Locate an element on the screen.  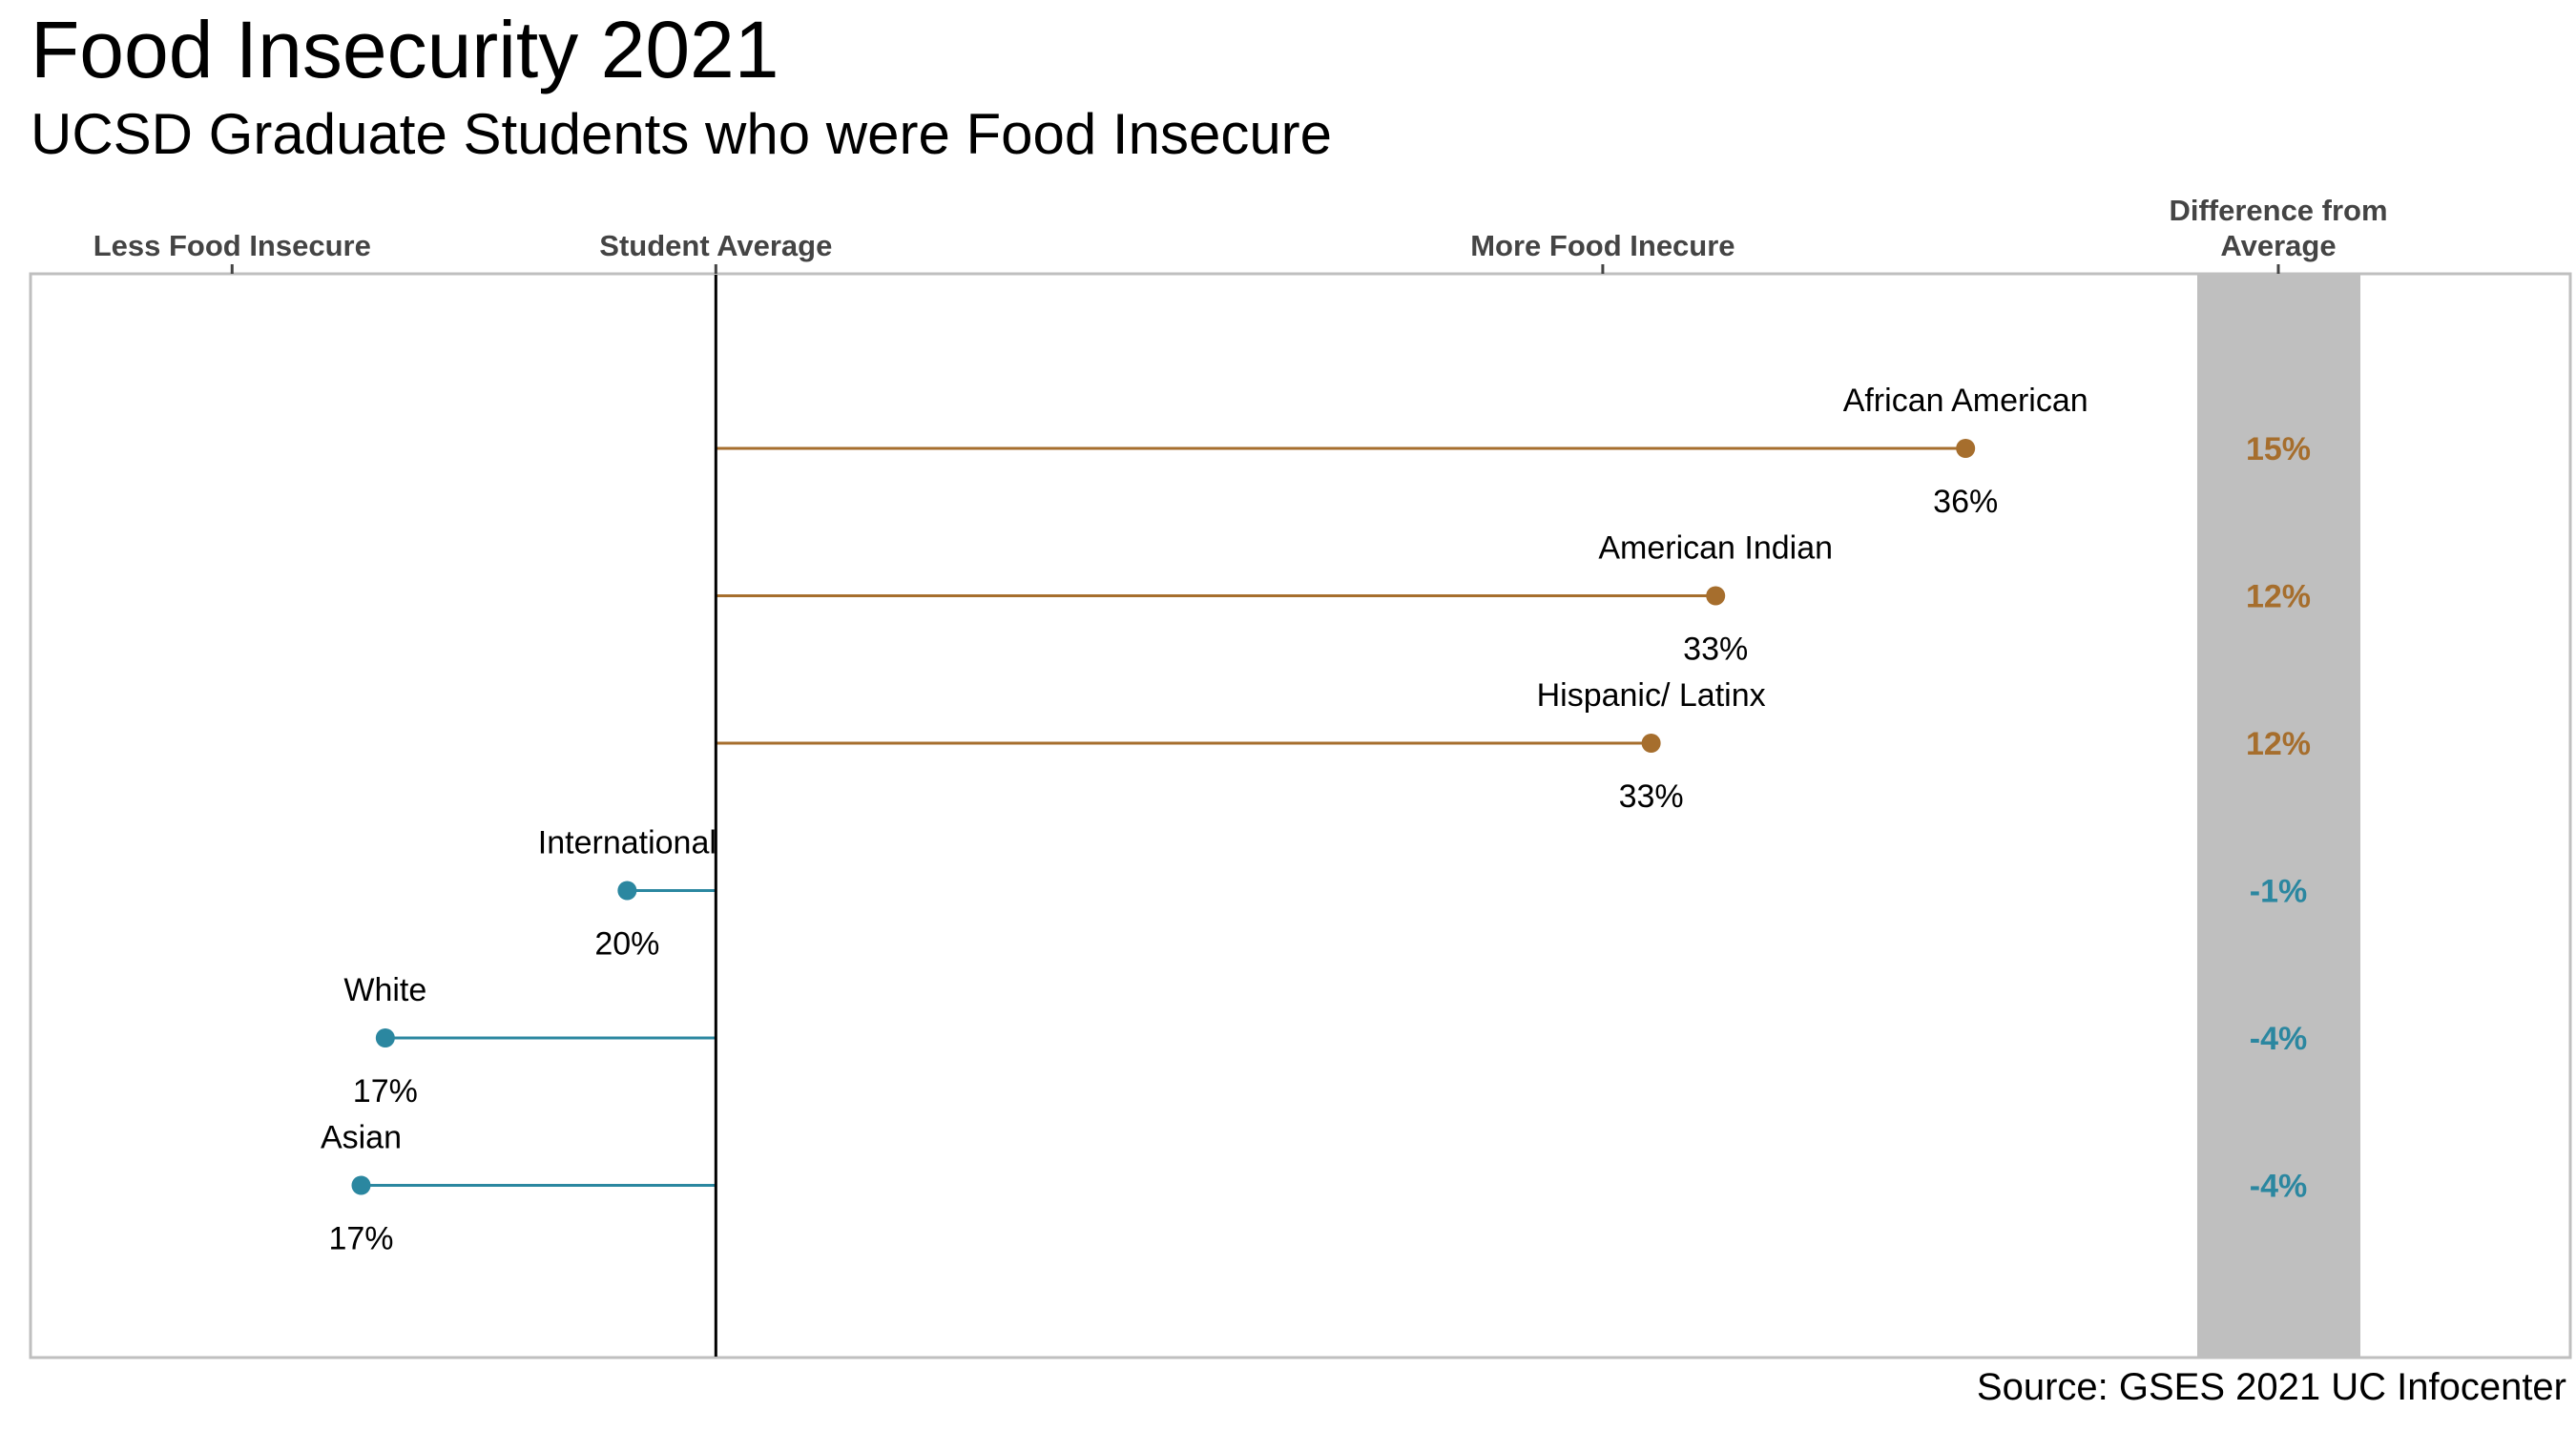
category-label-hispanic-latinx: Hispanic/ Latinx is located at coordinates (1651, 695).